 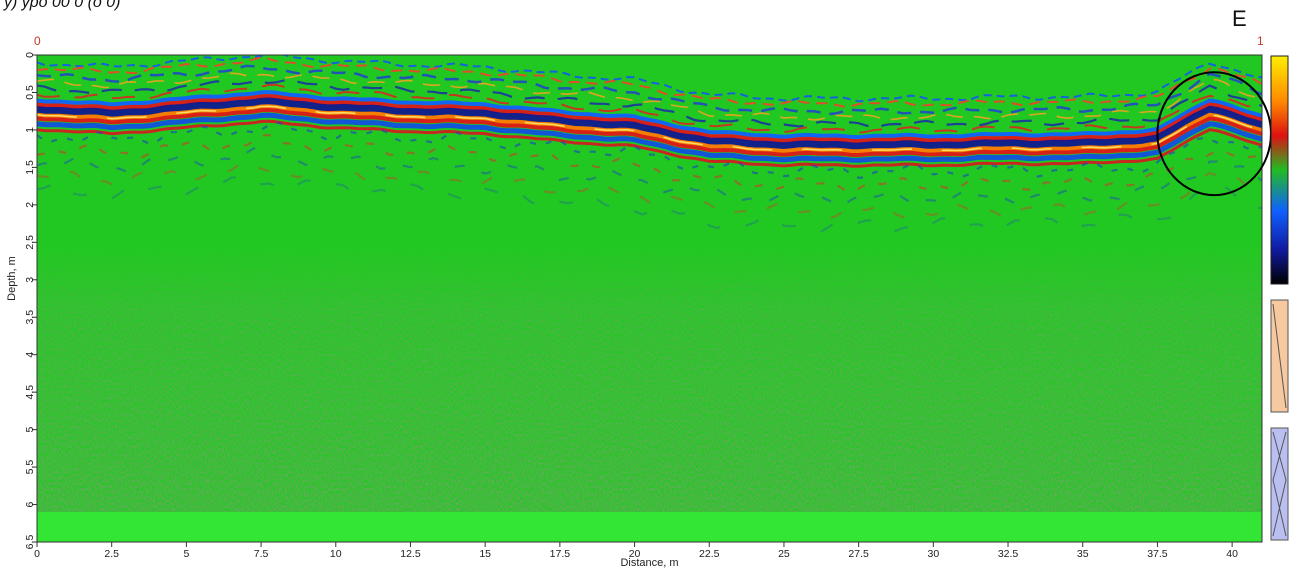 What do you see at coordinates (1157, 554) in the screenshot?
I see `x-tick-label: 37.5` at bounding box center [1157, 554].